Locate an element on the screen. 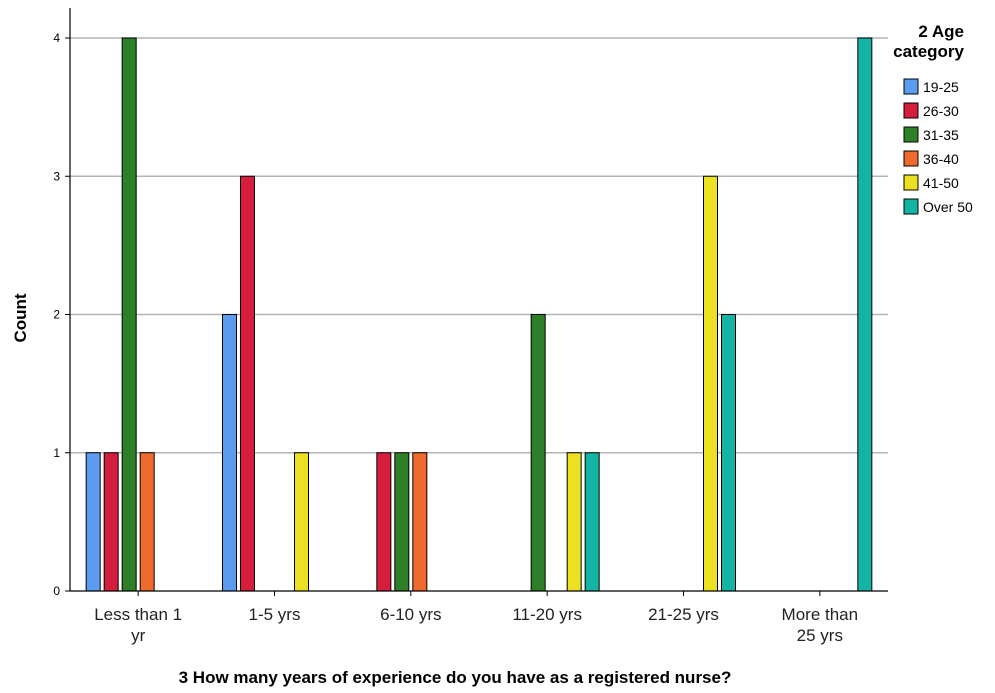 Image resolution: width=995 pixels, height=693 pixels. y-tick-labels: 0 1 2 3 4 is located at coordinates (61, 314).